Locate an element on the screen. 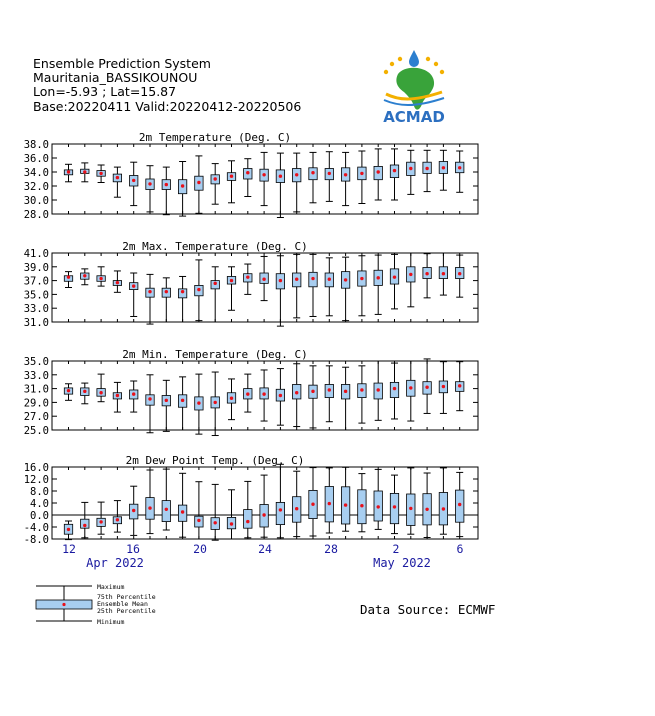 The image size is (655, 716). acmad-logo-text: ACMAD is located at coordinates (414, 117).